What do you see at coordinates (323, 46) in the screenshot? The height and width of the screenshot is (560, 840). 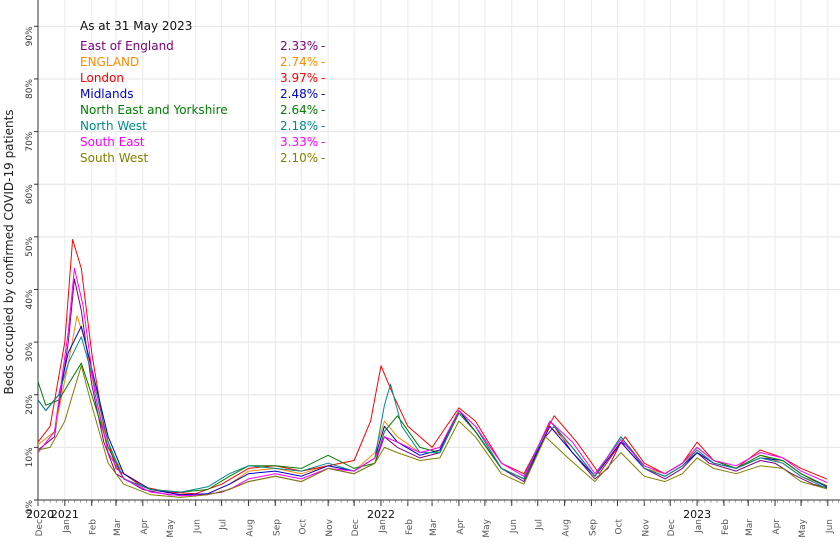 I see `legend-dash-east-of-england: -` at bounding box center [323, 46].